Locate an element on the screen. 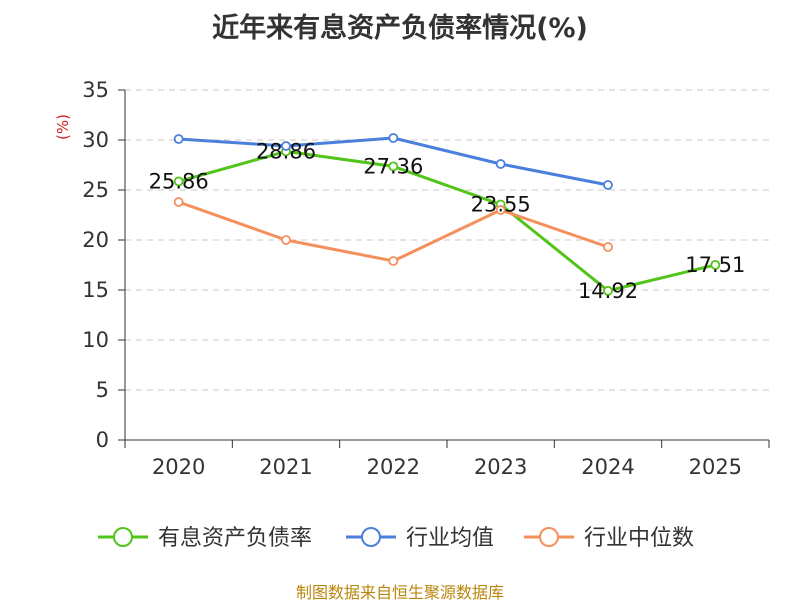 This screenshot has height=603, width=800. x-tick-label: 2021 is located at coordinates (285, 467).